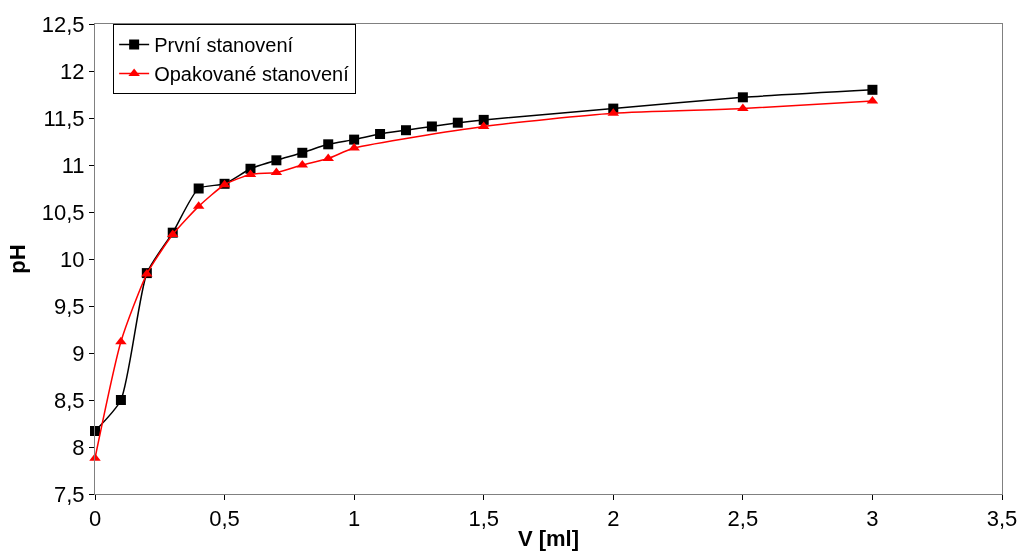  What do you see at coordinates (354, 519) in the screenshot?
I see `x-tick-label: 1` at bounding box center [354, 519].